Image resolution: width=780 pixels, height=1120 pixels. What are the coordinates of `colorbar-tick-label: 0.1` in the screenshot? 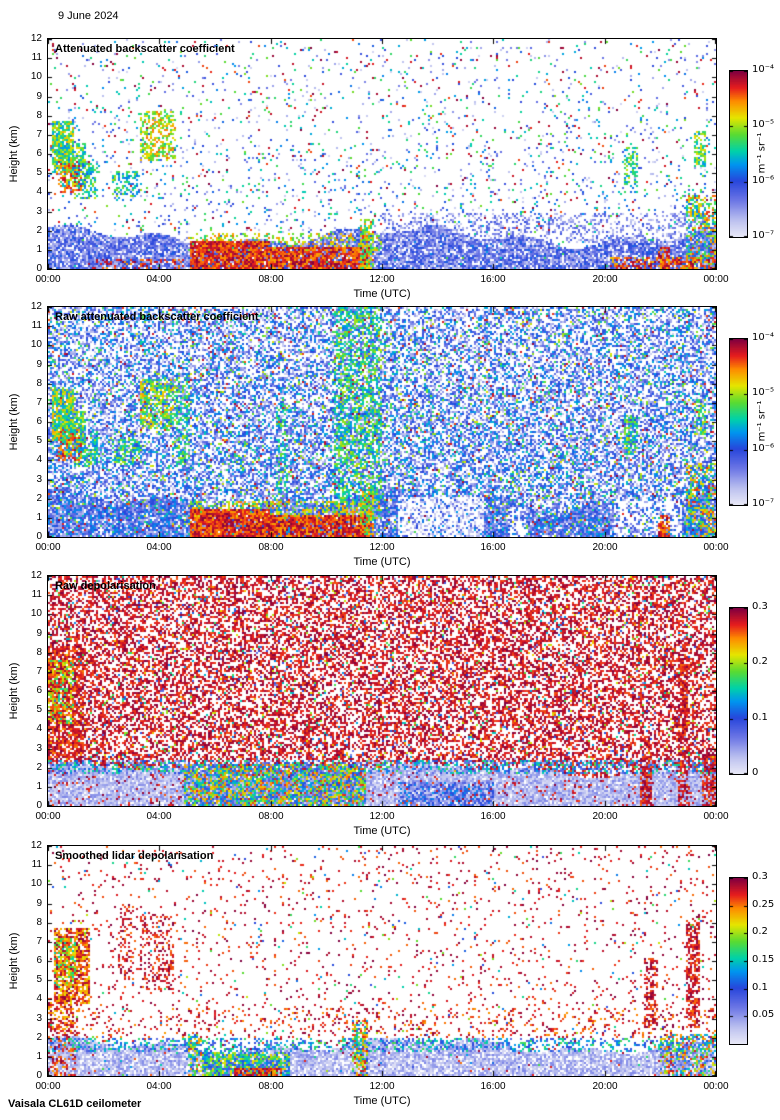 It's located at (760, 987).